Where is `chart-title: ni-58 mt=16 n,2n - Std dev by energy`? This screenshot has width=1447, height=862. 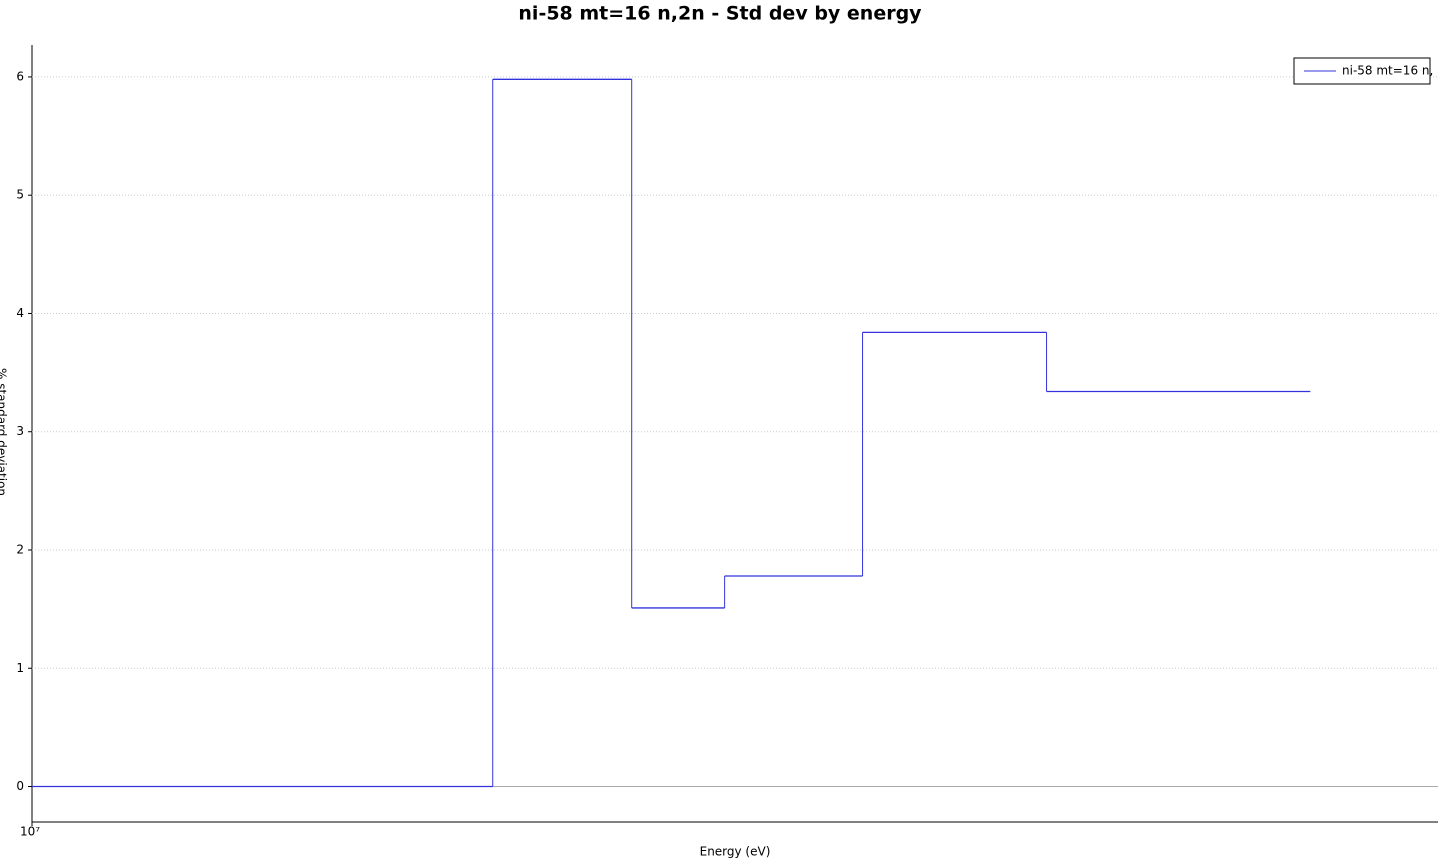
chart-title: ni-58 mt=16 n,2n - Std dev by energy is located at coordinates (720, 14).